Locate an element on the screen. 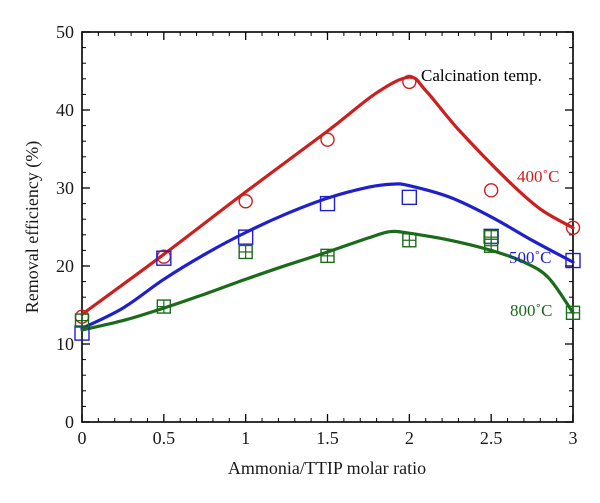 The image size is (600, 503). series-label-400: 400˚C is located at coordinates (538, 176).